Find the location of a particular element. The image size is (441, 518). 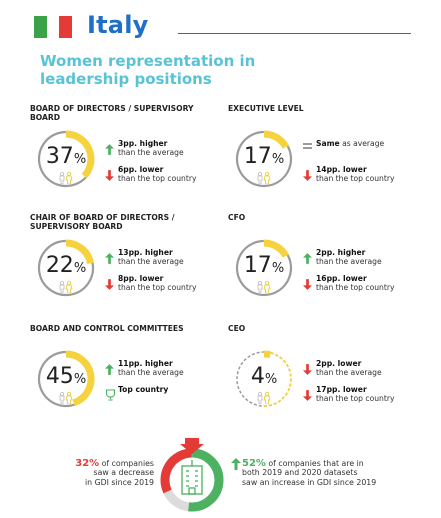

percentage-value: 37 is located at coordinates (59, 156).